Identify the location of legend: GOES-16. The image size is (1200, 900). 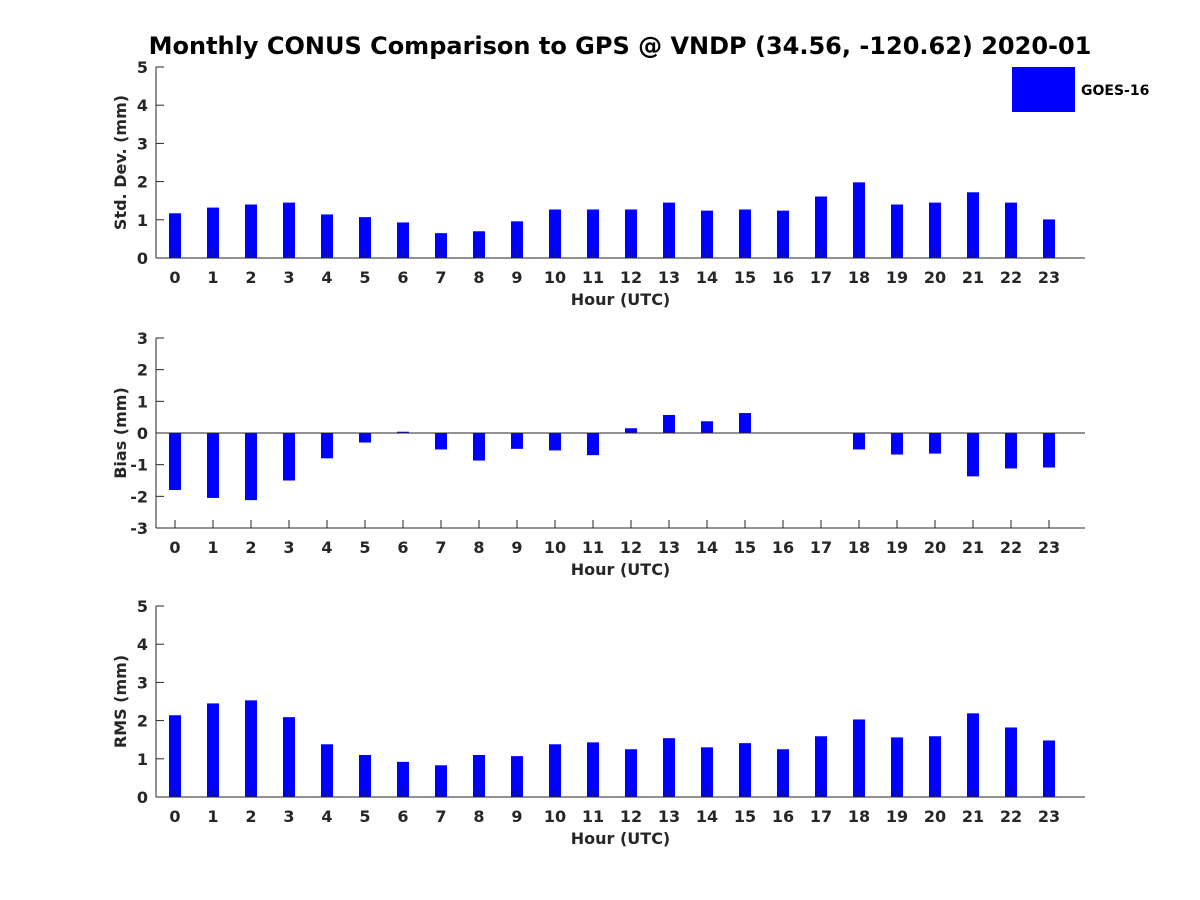
(1080, 89).